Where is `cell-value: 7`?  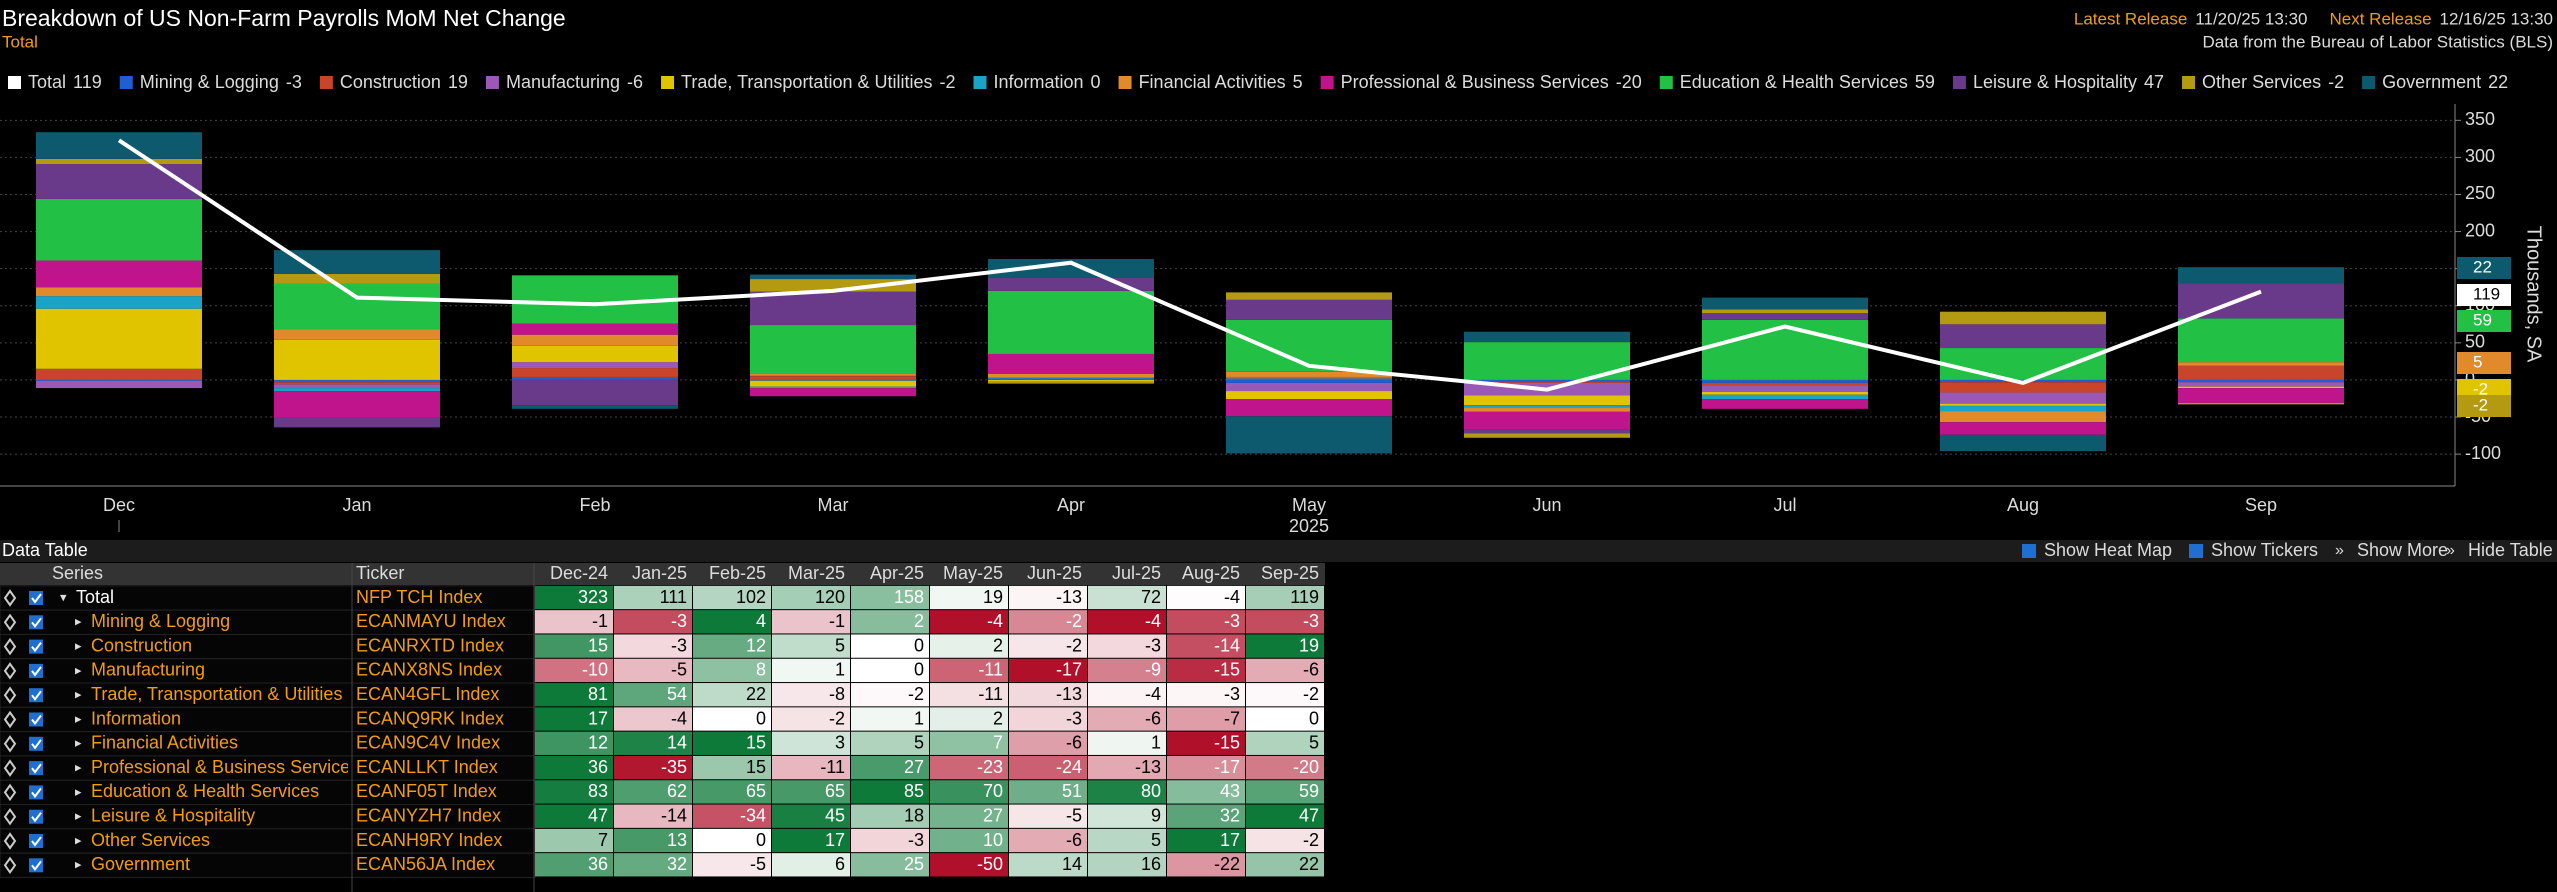
cell-value: 7 is located at coordinates (603, 840).